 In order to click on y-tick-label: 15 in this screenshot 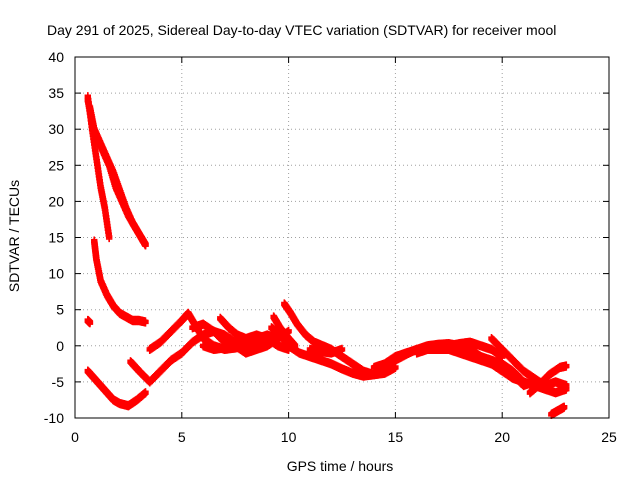, I will do `click(56, 238)`.